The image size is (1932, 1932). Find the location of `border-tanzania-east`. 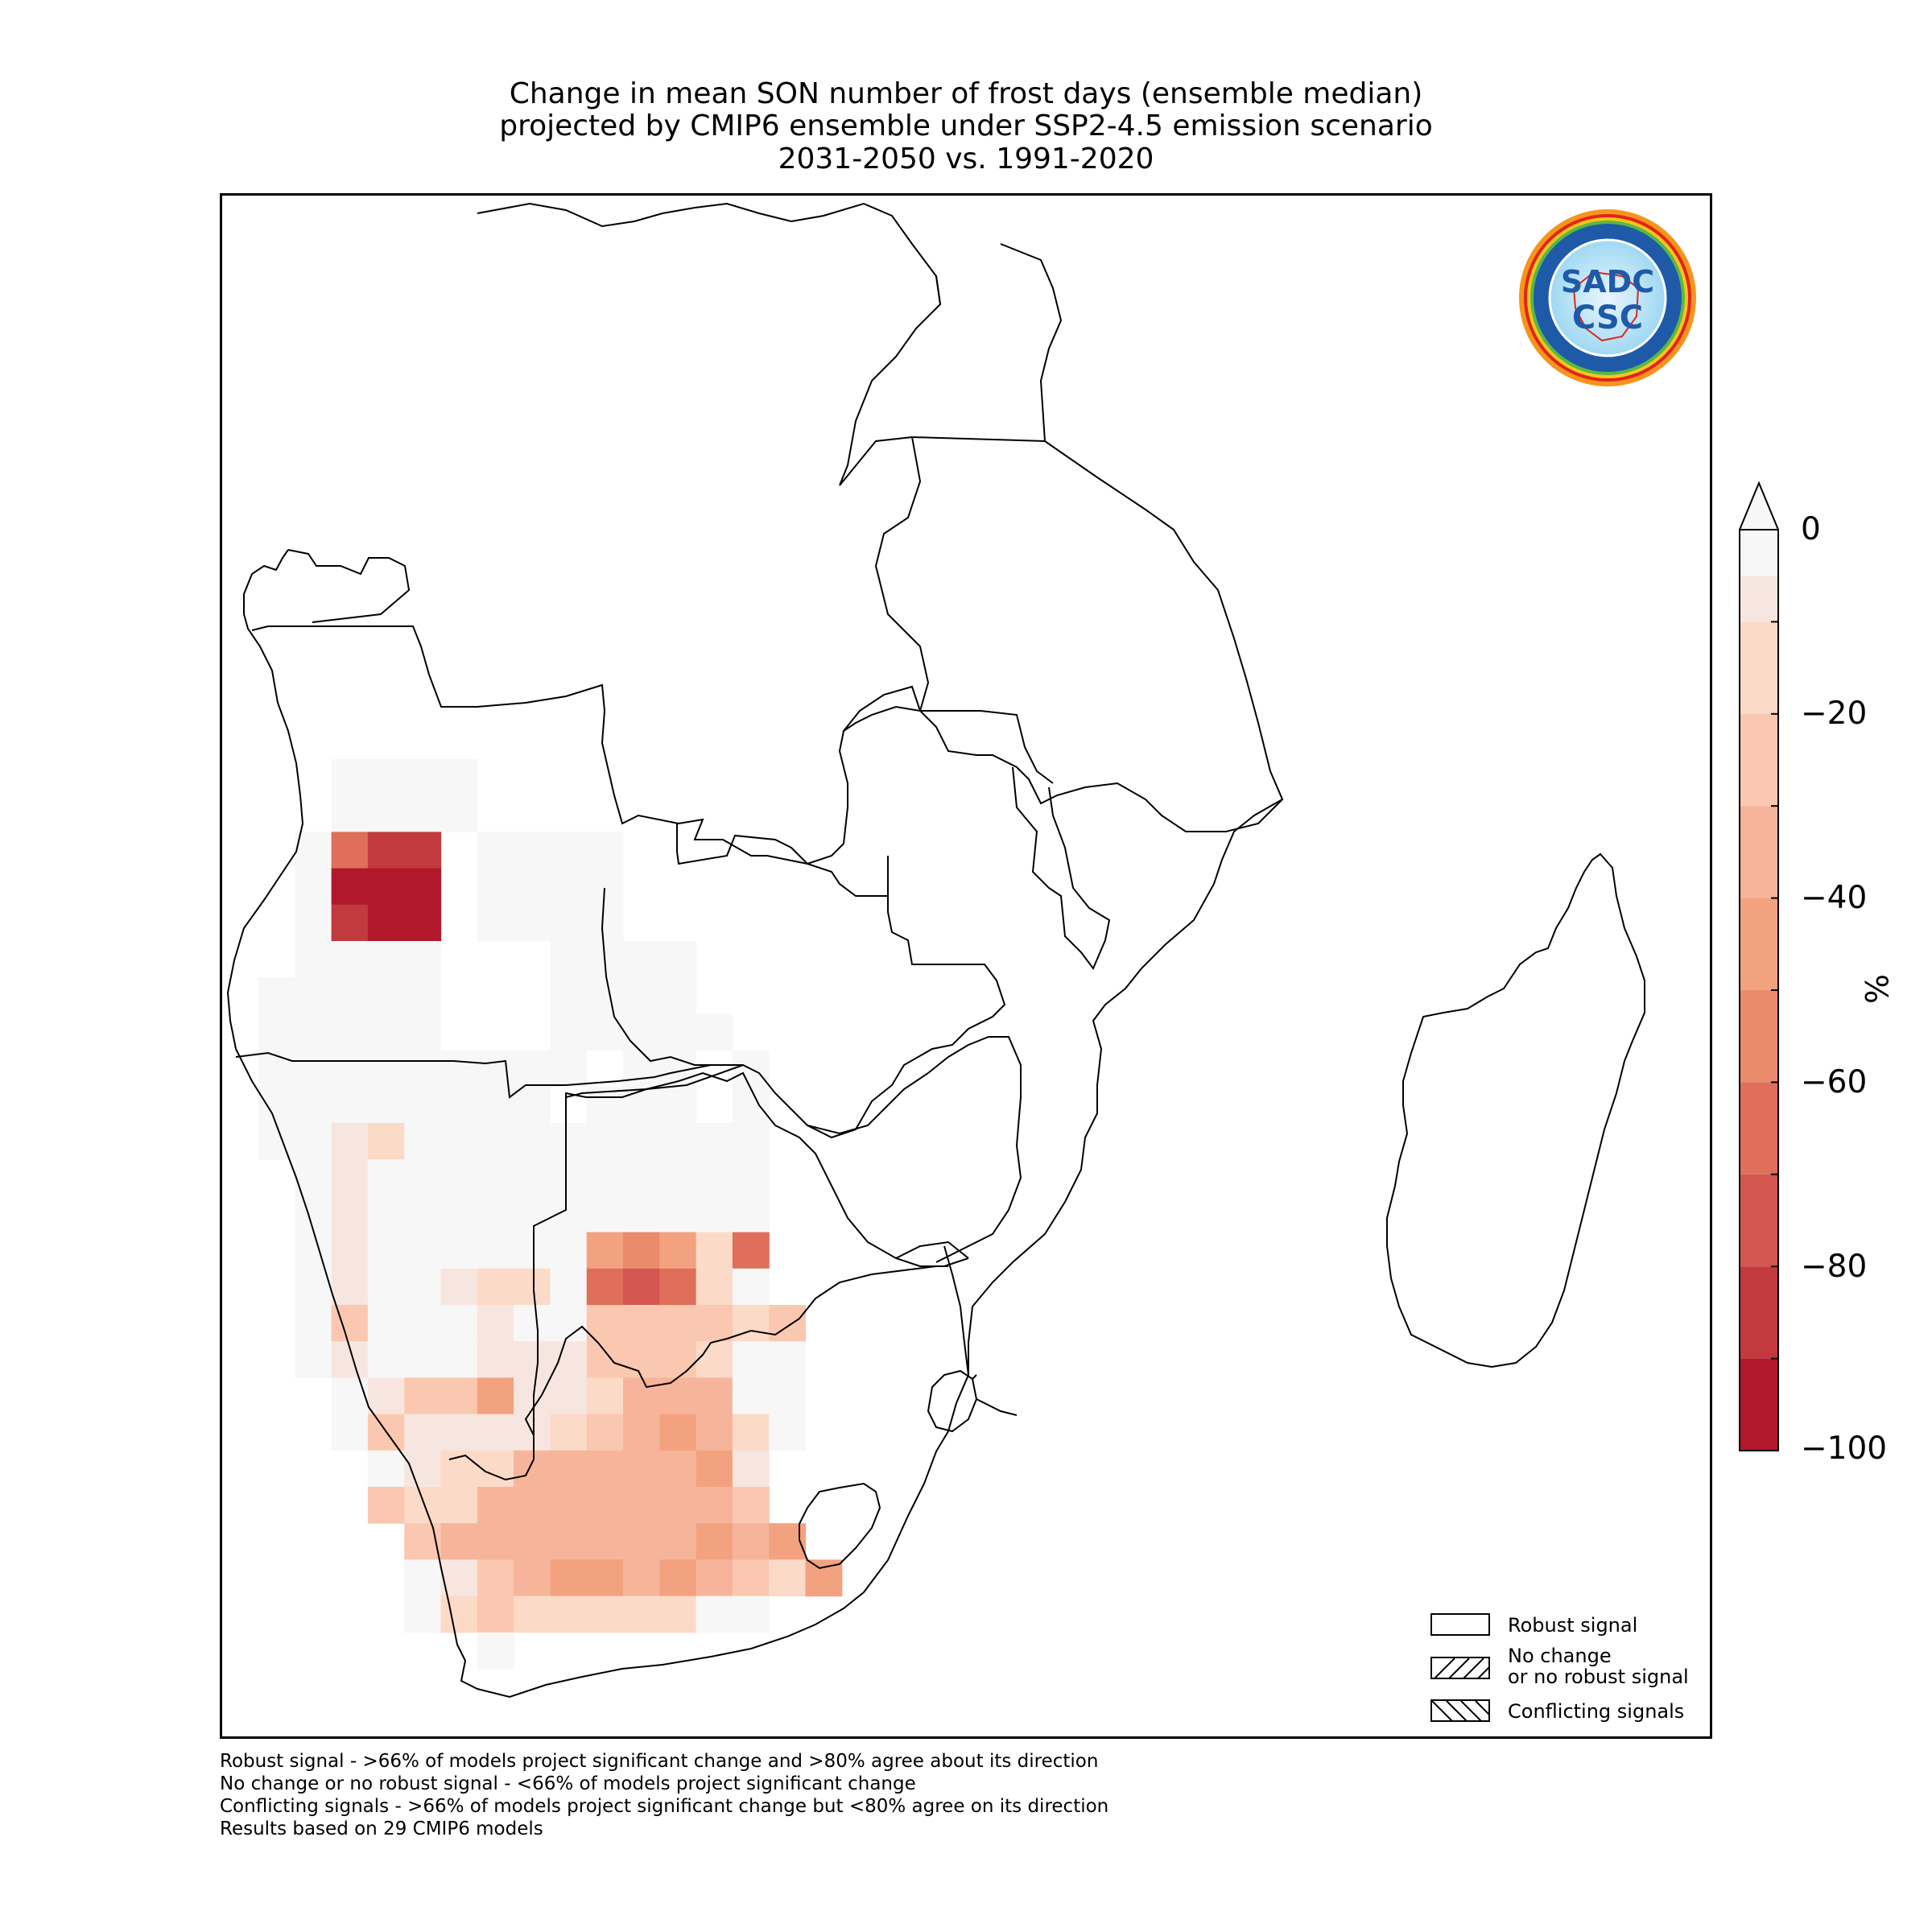

border-tanzania-east is located at coordinates (999, 342).